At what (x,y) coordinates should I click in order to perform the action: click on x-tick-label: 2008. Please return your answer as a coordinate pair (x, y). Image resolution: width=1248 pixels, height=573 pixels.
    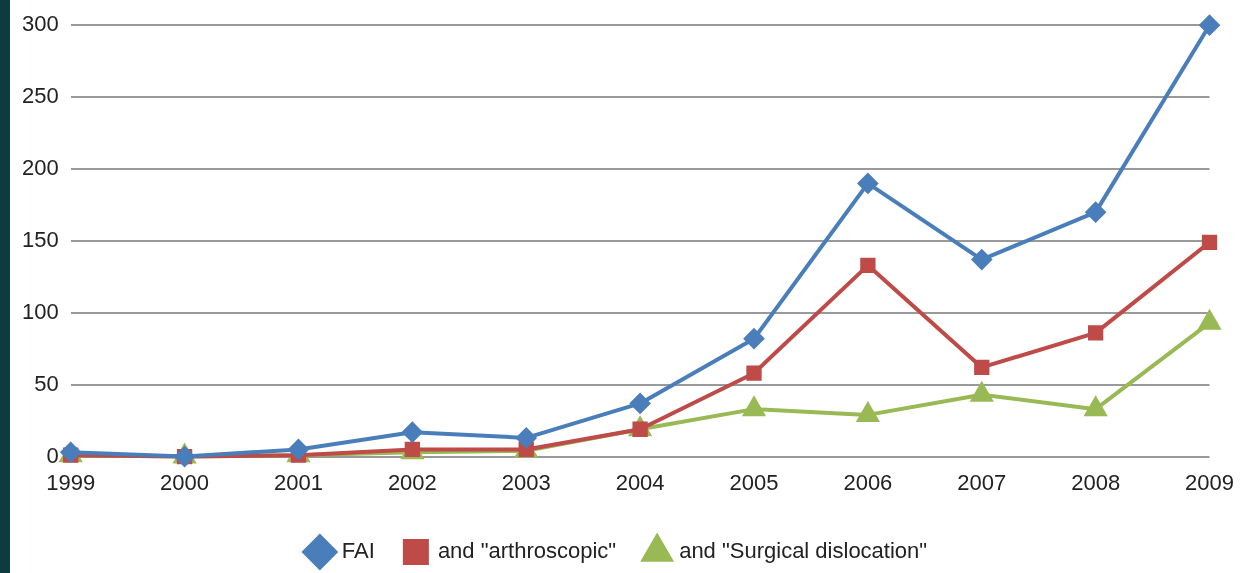
    Looking at the image, I should click on (1096, 482).